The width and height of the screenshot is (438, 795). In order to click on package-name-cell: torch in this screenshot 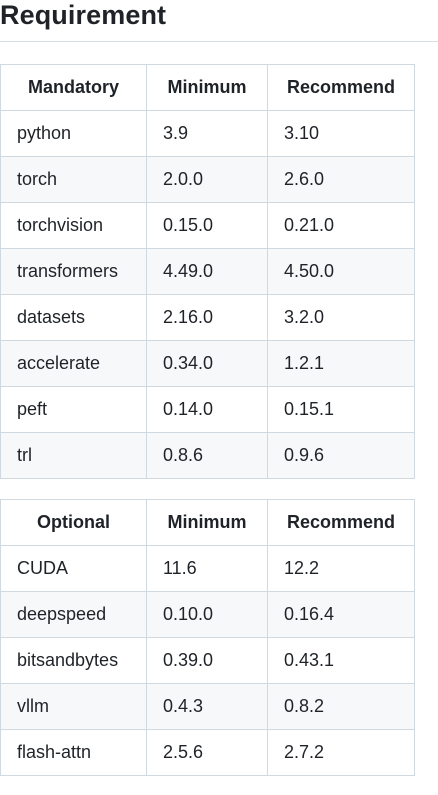, I will do `click(73, 179)`.